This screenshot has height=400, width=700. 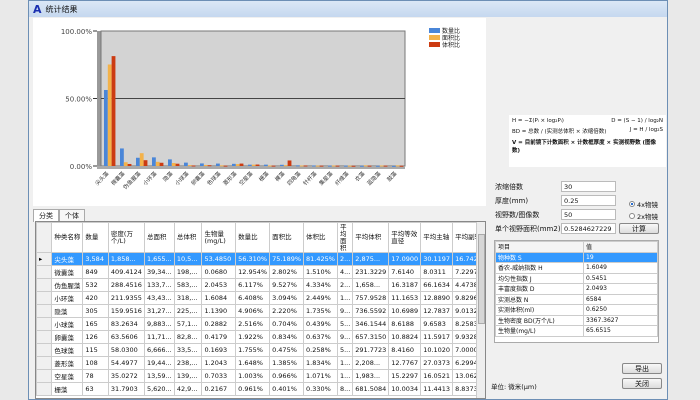 What do you see at coordinates (588, 186) in the screenshot?
I see `concentration-input: 30` at bounding box center [588, 186].